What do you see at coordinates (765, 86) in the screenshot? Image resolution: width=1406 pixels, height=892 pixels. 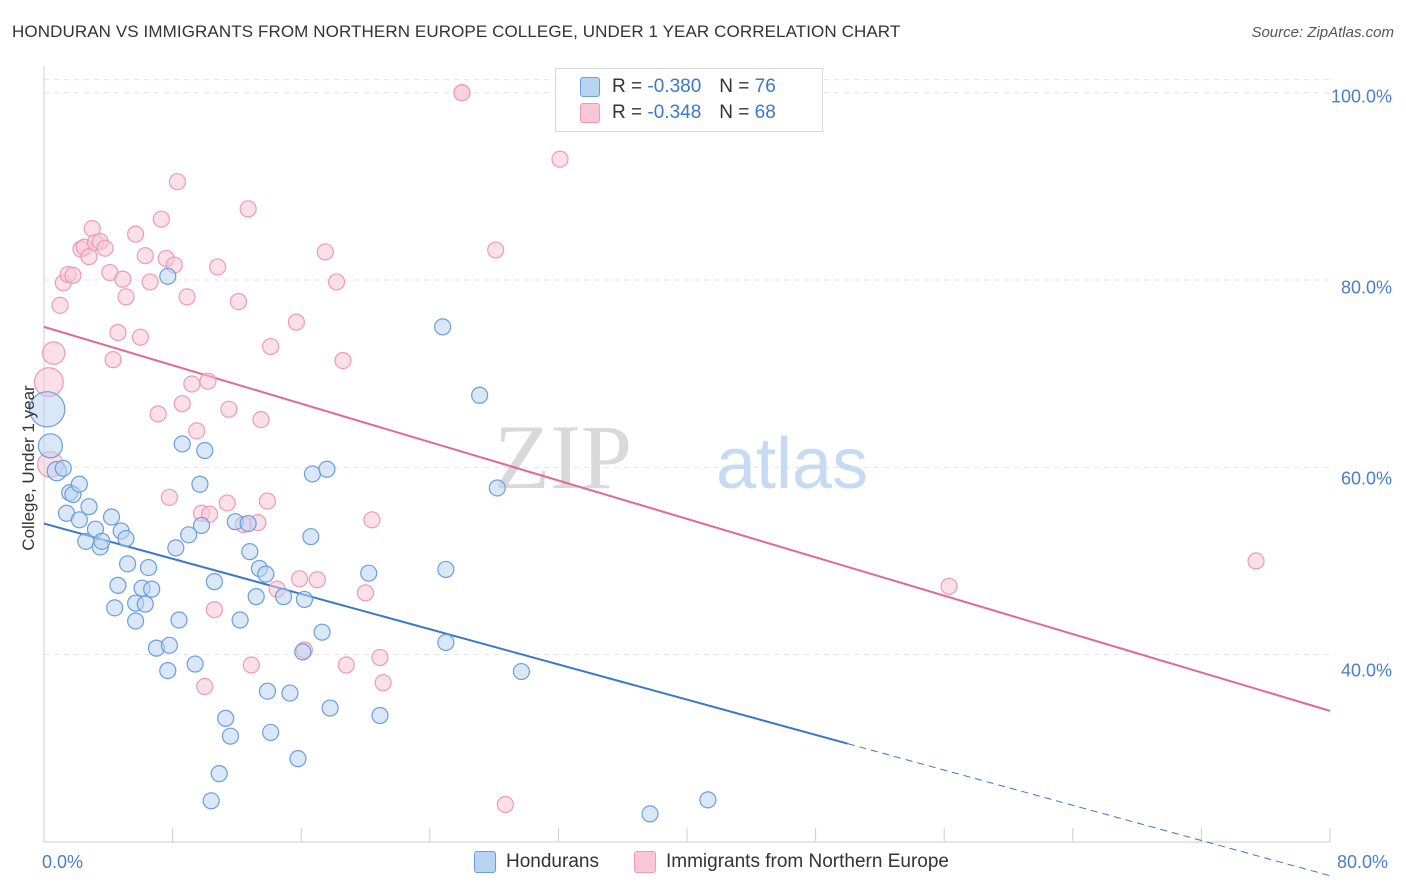 I see `legend-n-value: 76` at bounding box center [765, 86].